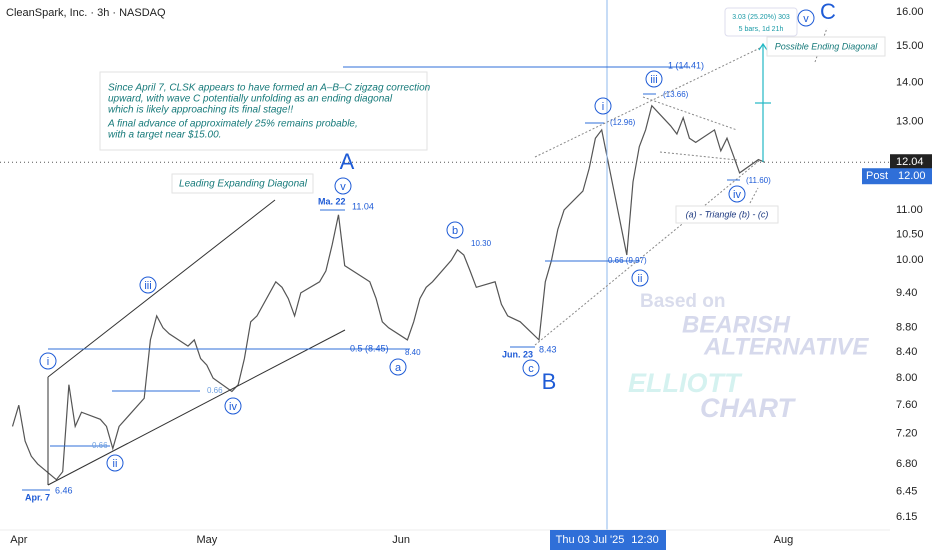  What do you see at coordinates (906, 405) in the screenshot?
I see `y-tick-label: 7.60` at bounding box center [906, 405].